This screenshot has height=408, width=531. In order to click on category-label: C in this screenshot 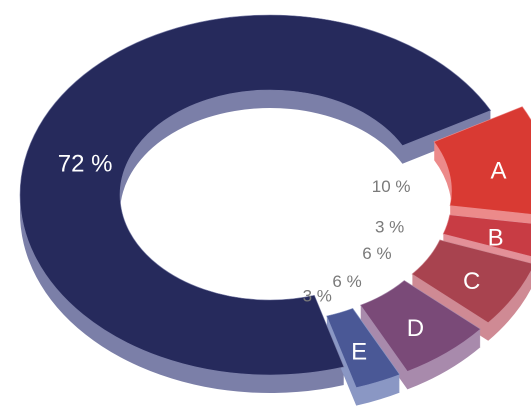, I will do `click(471, 281)`.